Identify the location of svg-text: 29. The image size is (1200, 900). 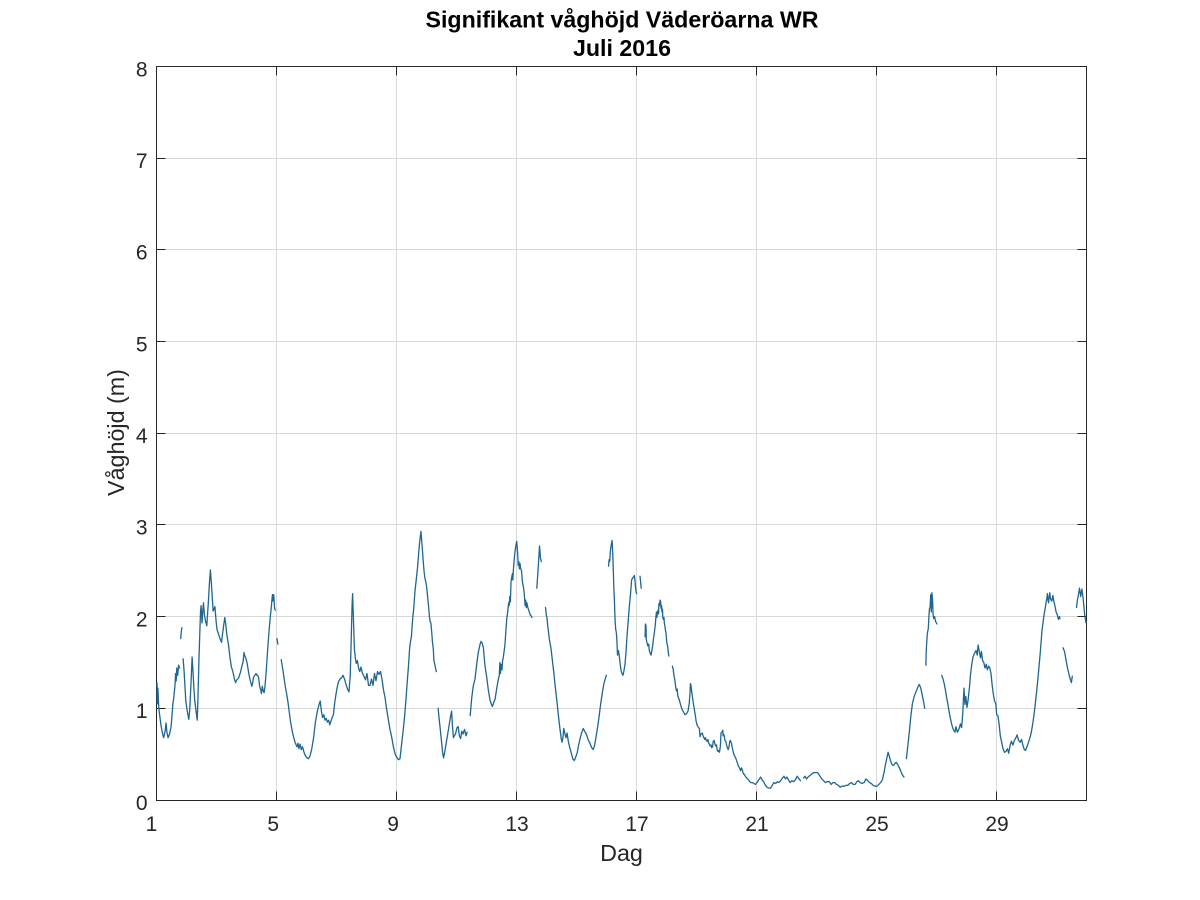
(996, 824).